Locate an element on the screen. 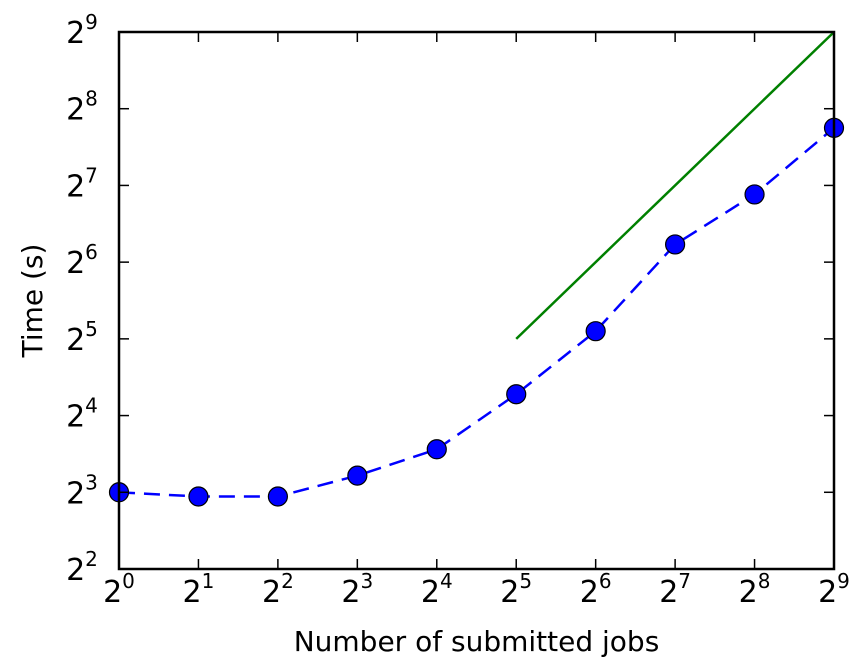 This screenshot has width=854, height=663. y-tick-label: 24 is located at coordinates (82, 414).